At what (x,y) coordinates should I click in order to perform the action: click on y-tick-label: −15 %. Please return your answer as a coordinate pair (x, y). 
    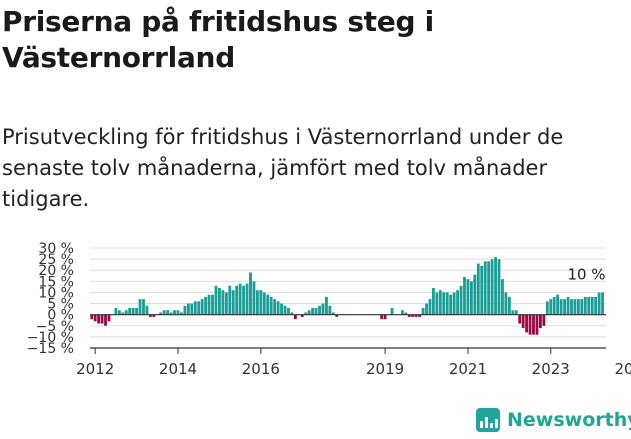
    Looking at the image, I should click on (50, 349).